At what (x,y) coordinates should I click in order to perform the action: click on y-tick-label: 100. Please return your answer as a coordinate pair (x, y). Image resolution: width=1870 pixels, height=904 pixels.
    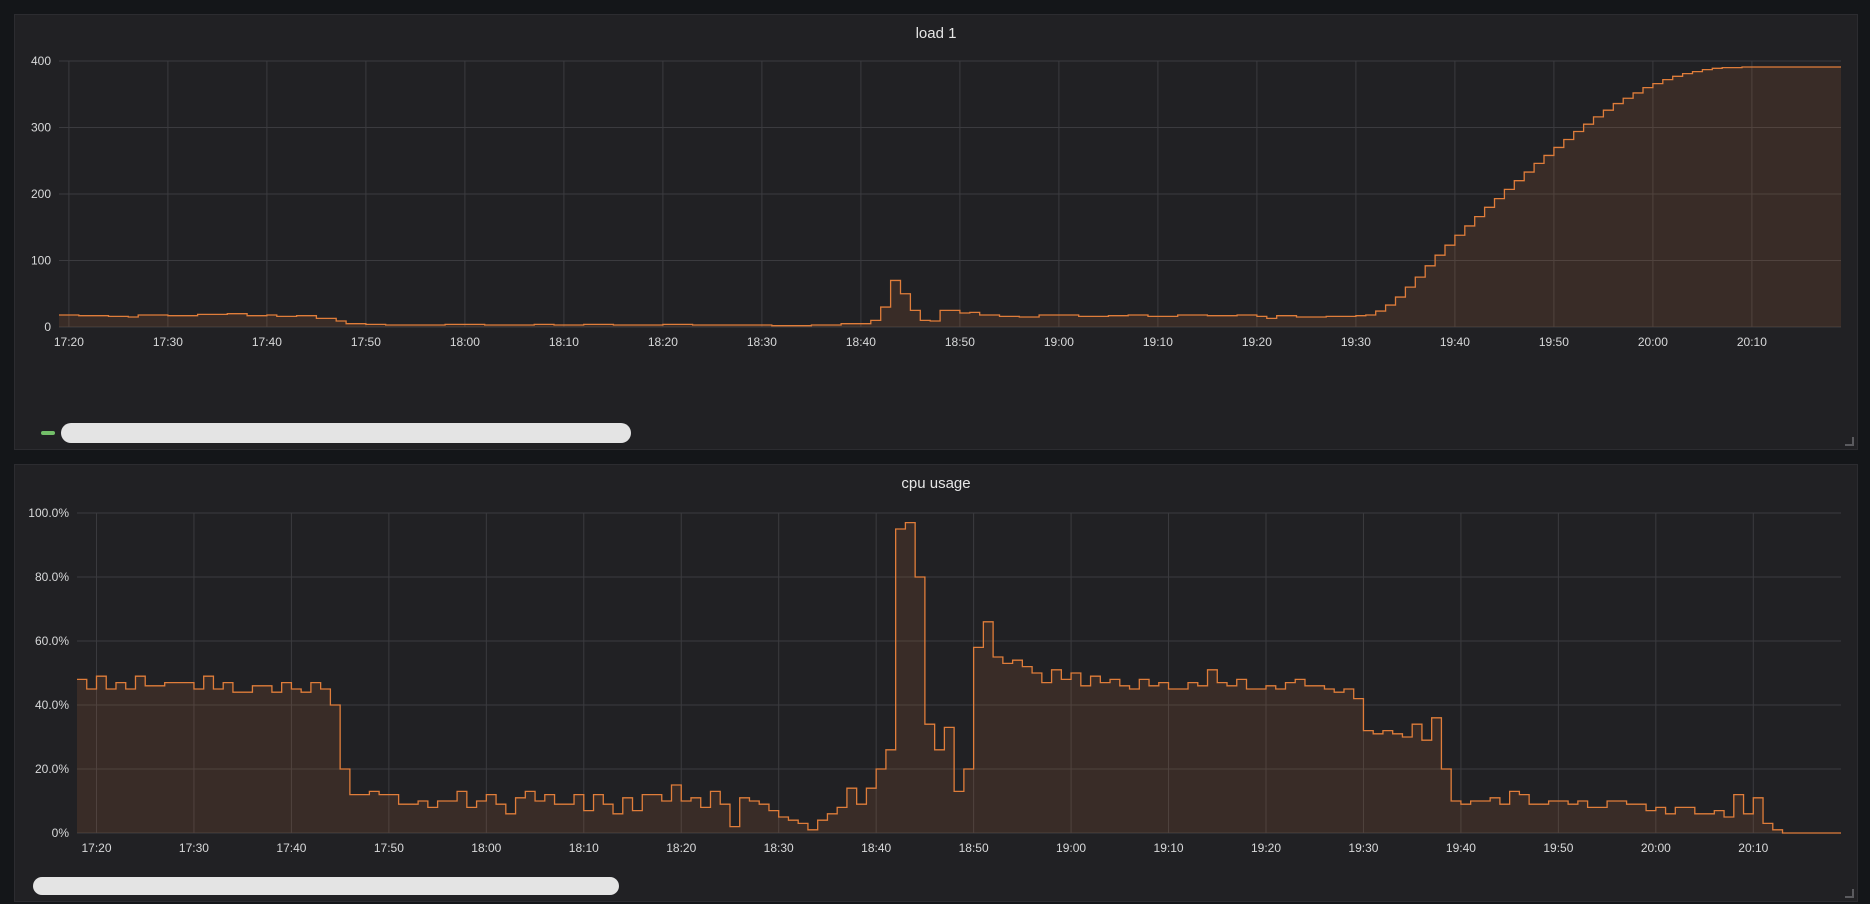
    Looking at the image, I should click on (41, 261).